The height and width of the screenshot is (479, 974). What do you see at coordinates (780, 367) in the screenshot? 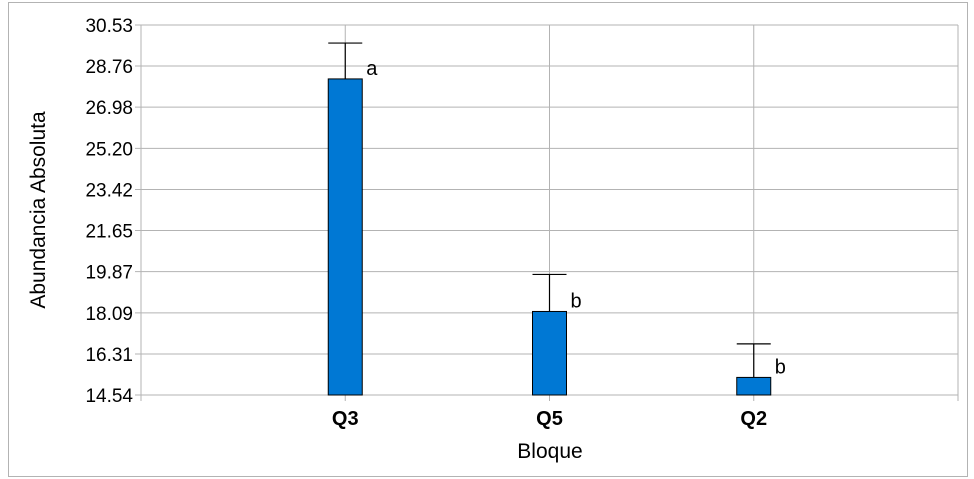
I see `annotation-q2: b` at bounding box center [780, 367].